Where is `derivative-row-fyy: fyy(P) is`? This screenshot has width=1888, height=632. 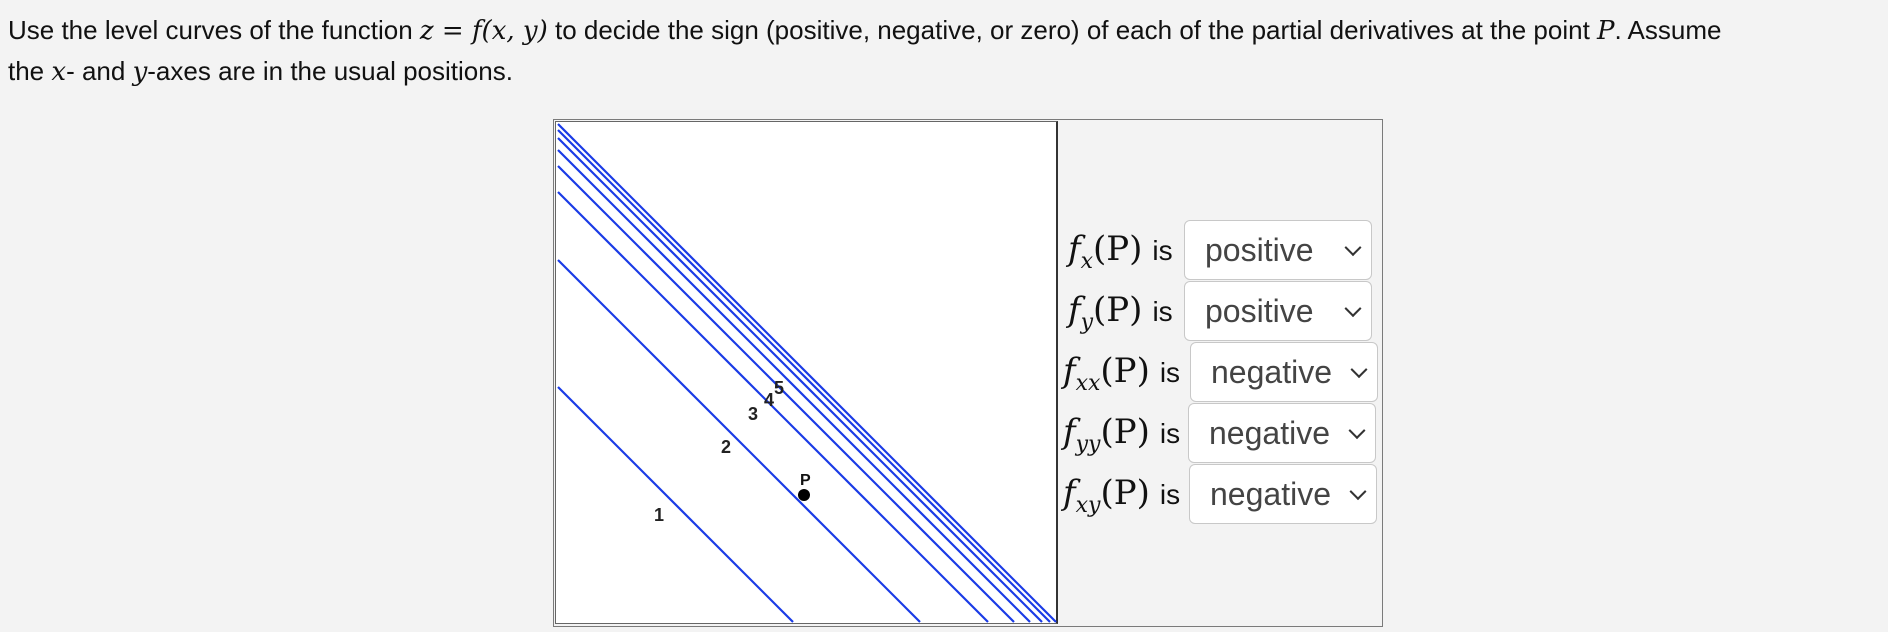
derivative-row-fyy: fyy(P) is is located at coordinates (1126, 434).